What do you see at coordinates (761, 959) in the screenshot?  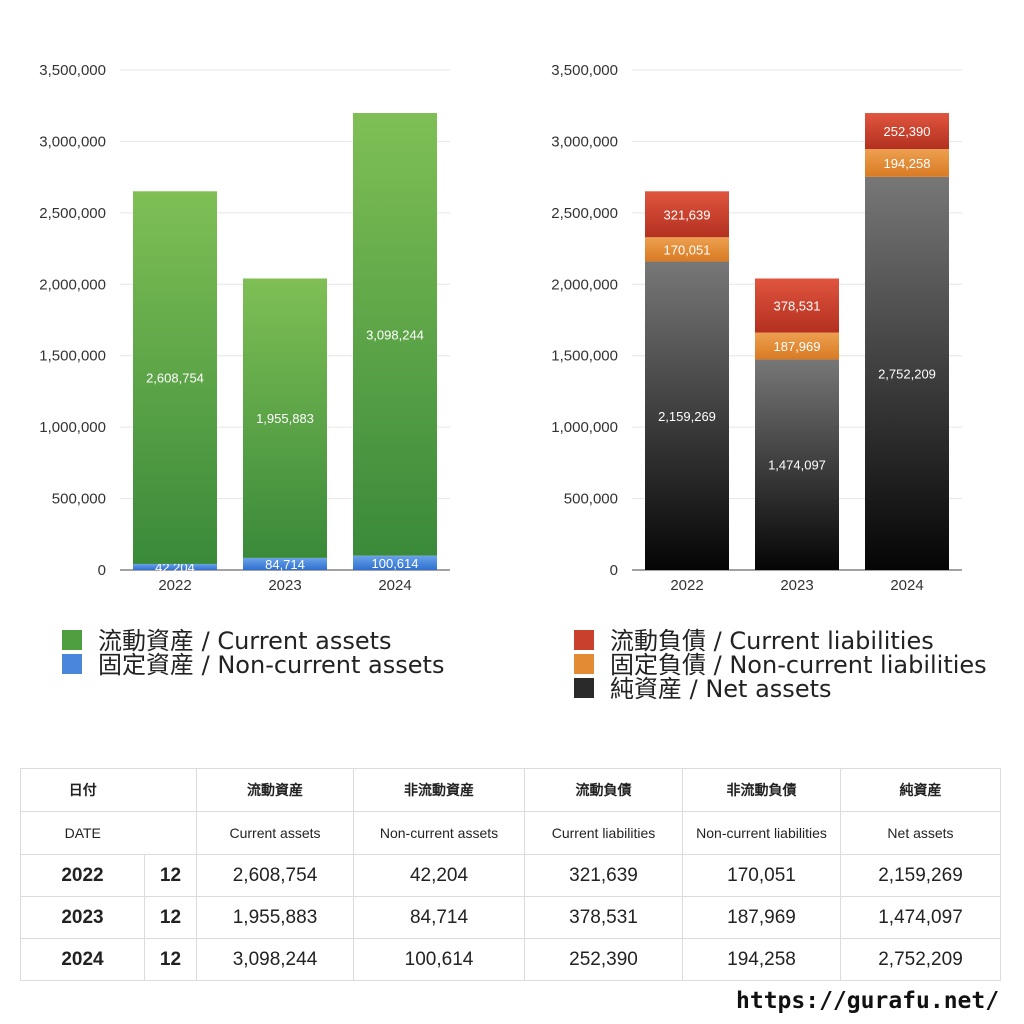 I see `cell-noncurrent-liabilities: 194,258` at bounding box center [761, 959].